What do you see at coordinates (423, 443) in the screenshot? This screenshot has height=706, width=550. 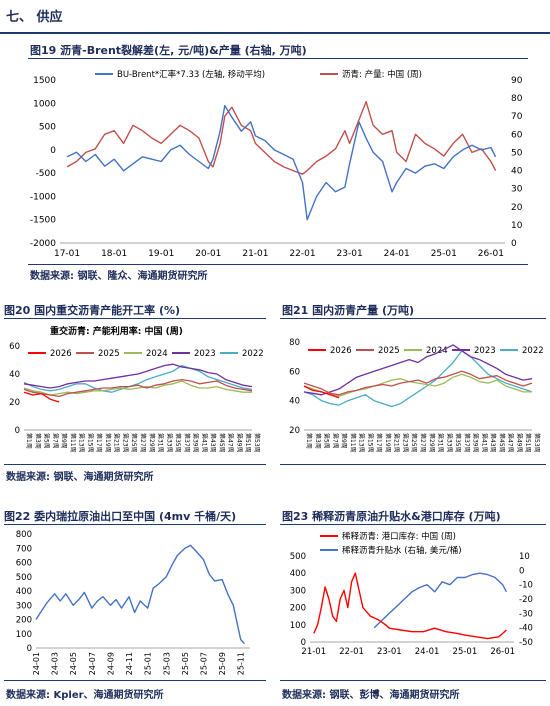 I see `fig21-x-tick: 第27周` at bounding box center [423, 443].